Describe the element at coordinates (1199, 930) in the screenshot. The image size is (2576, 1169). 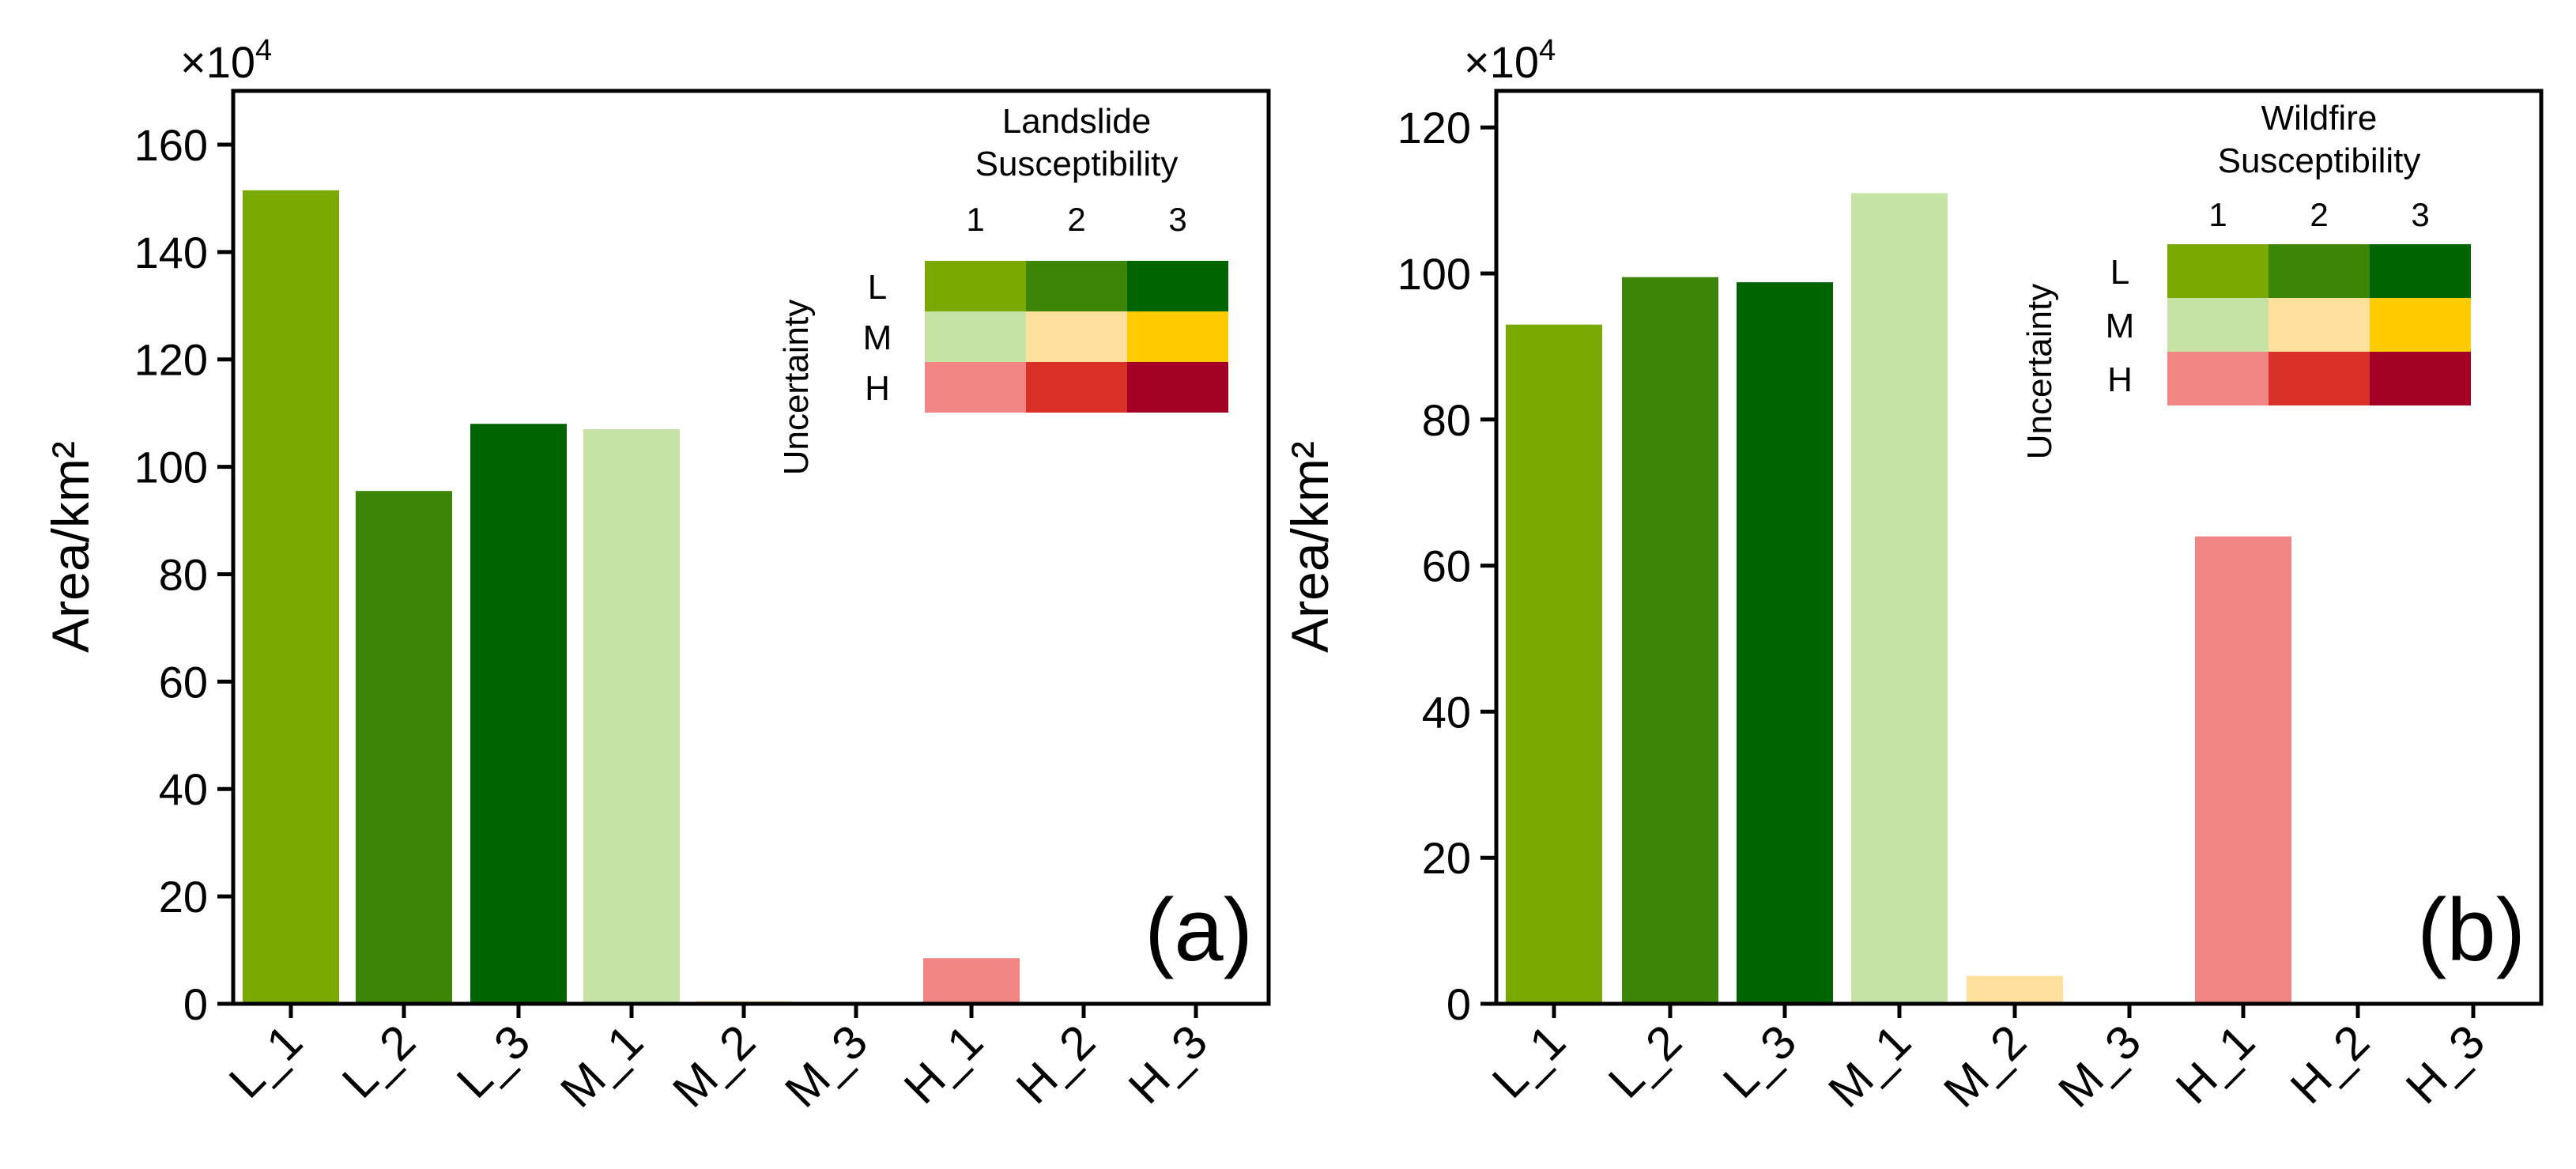
I see `panel-label: (a)` at that location.